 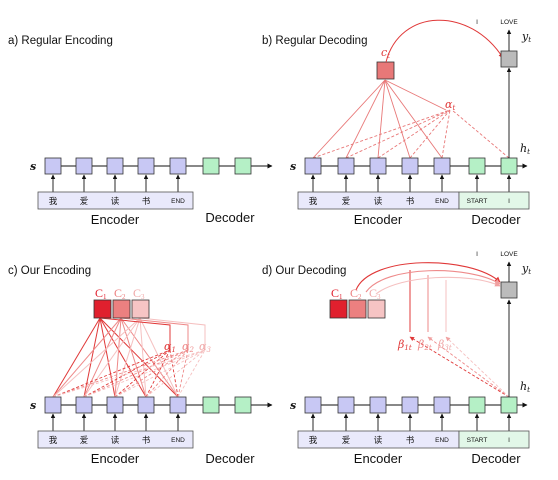 What do you see at coordinates (178, 201) in the screenshot?
I see `panel-a-token-5: END` at bounding box center [178, 201].